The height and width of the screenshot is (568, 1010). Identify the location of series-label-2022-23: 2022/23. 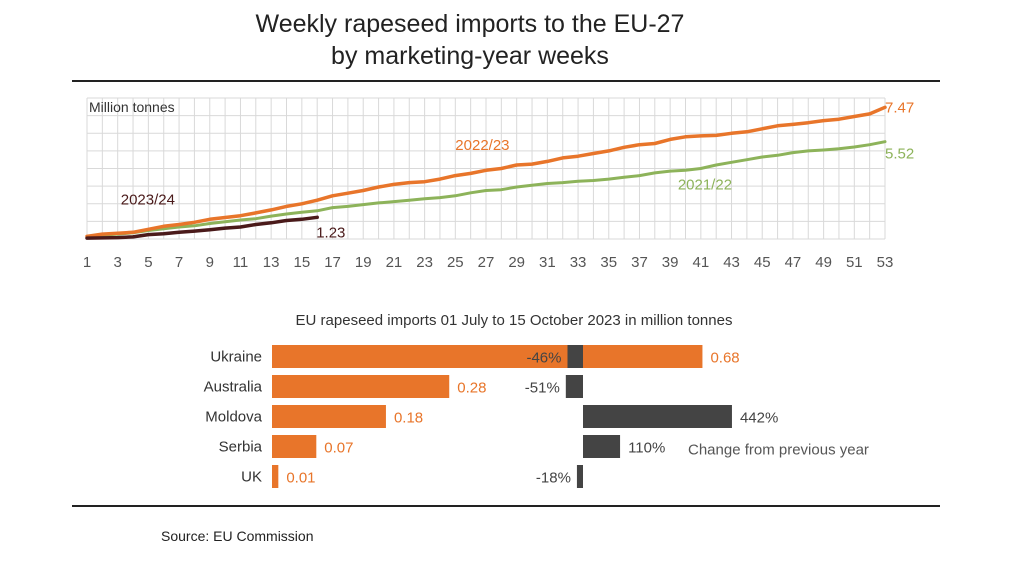
(482, 145).